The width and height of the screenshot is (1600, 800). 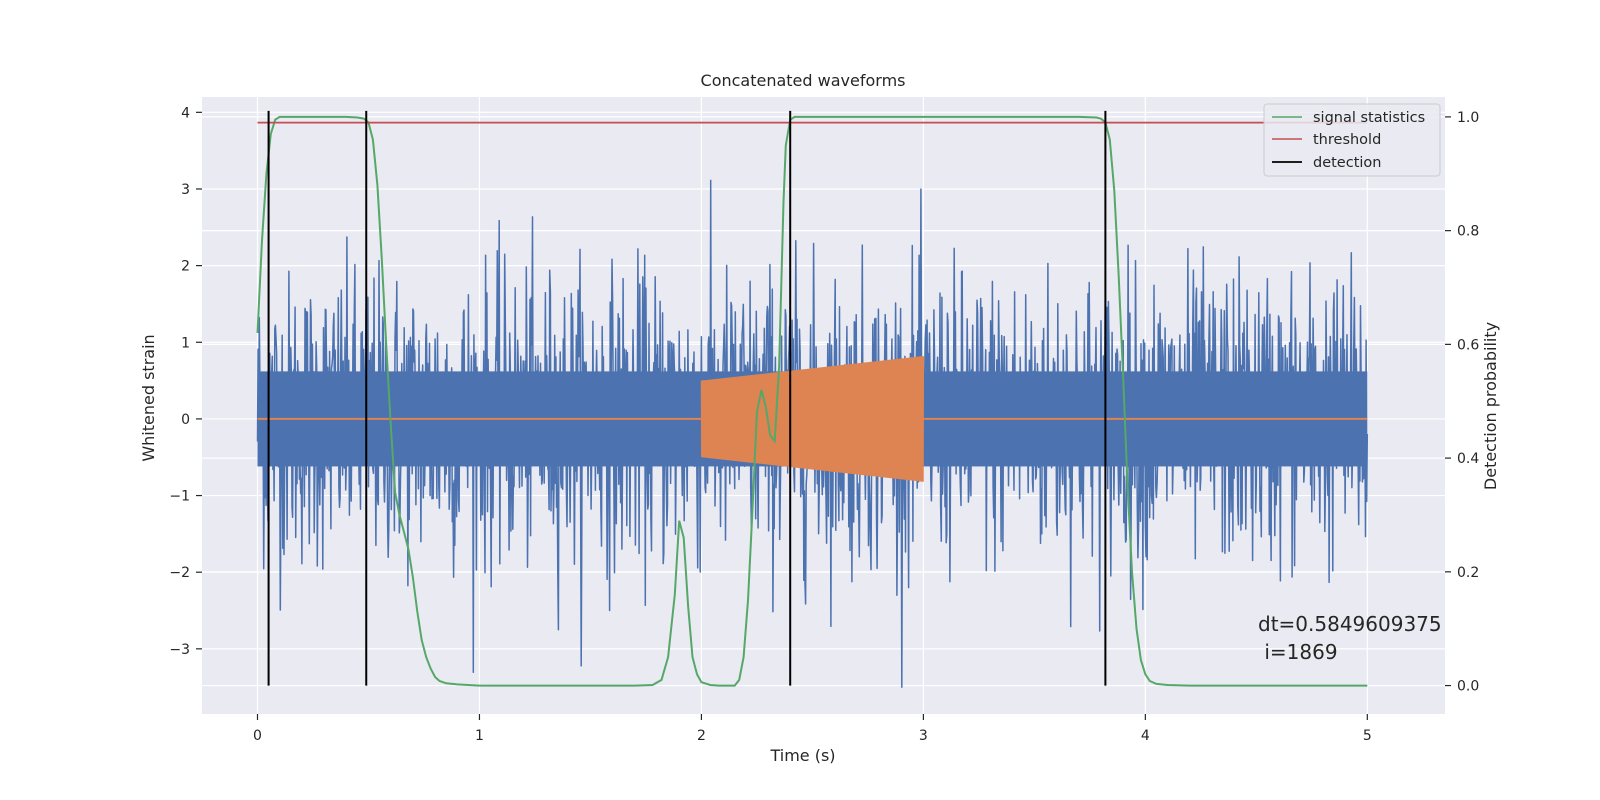 What do you see at coordinates (1369, 118) in the screenshot?
I see `legend-label-signal-statistics: signal statistics` at bounding box center [1369, 118].